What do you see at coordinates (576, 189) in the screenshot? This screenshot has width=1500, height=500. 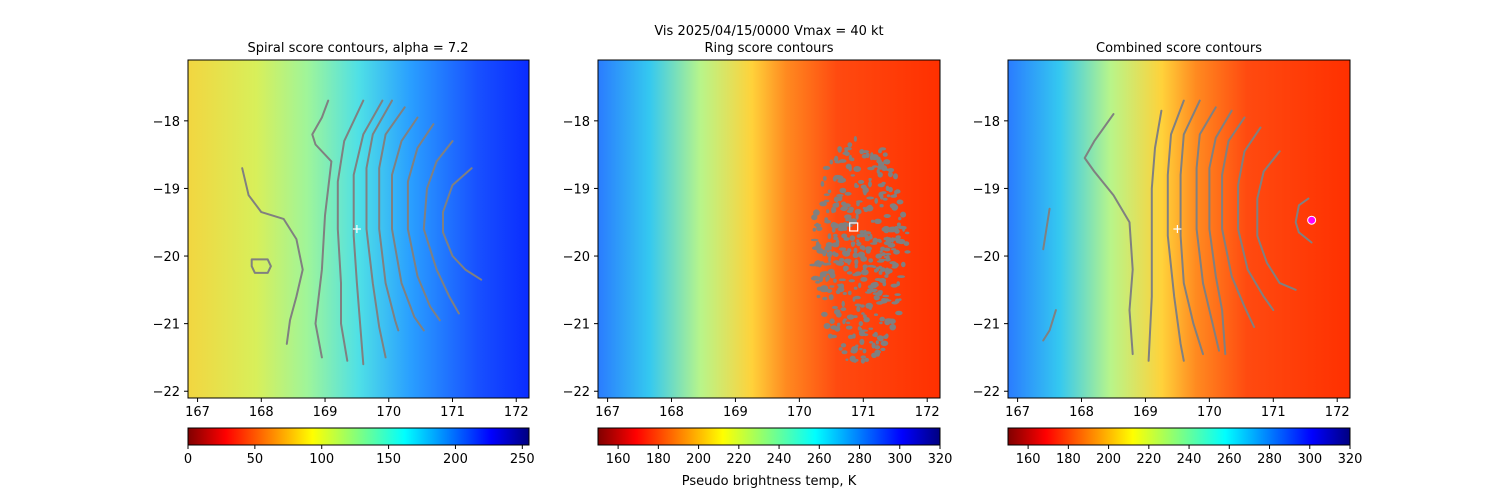 I see `y-tick-label: −19` at bounding box center [576, 189].